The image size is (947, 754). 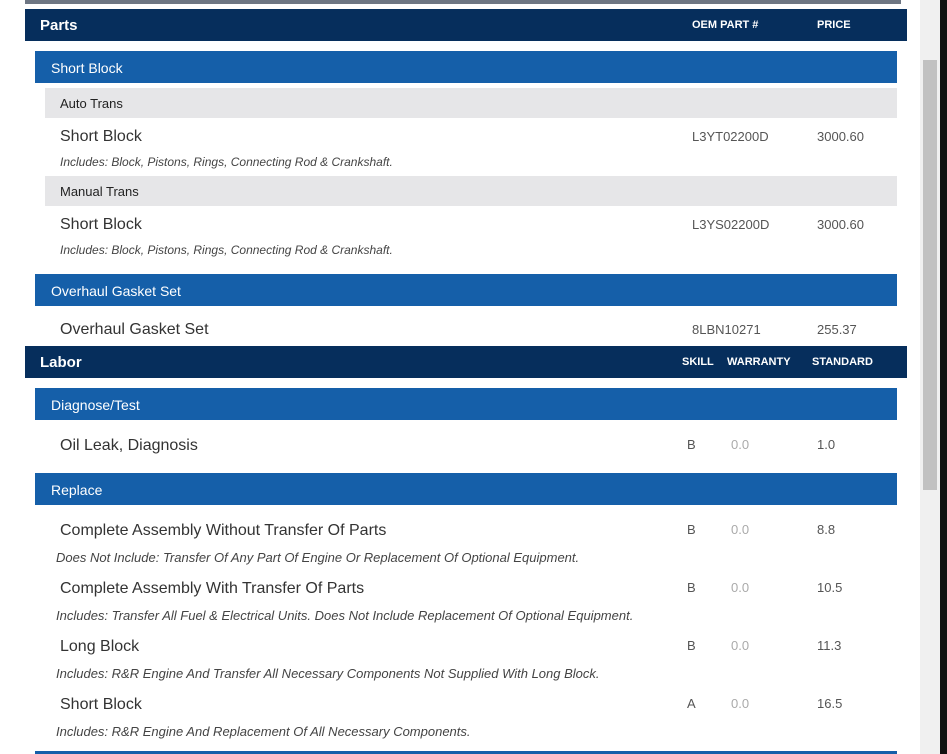 What do you see at coordinates (930, 275) in the screenshot?
I see `scrollbar-thumb` at bounding box center [930, 275].